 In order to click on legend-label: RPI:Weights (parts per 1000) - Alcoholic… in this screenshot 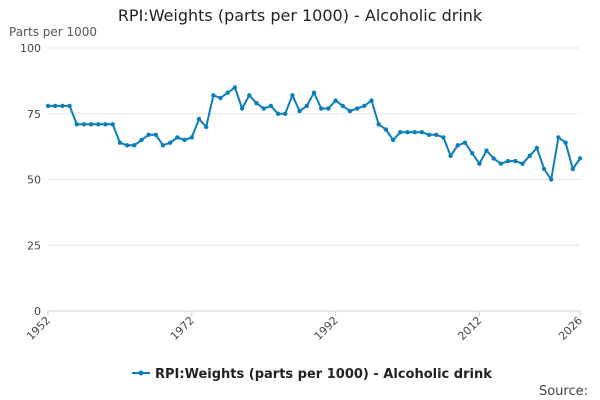, I will do `click(323, 374)`.